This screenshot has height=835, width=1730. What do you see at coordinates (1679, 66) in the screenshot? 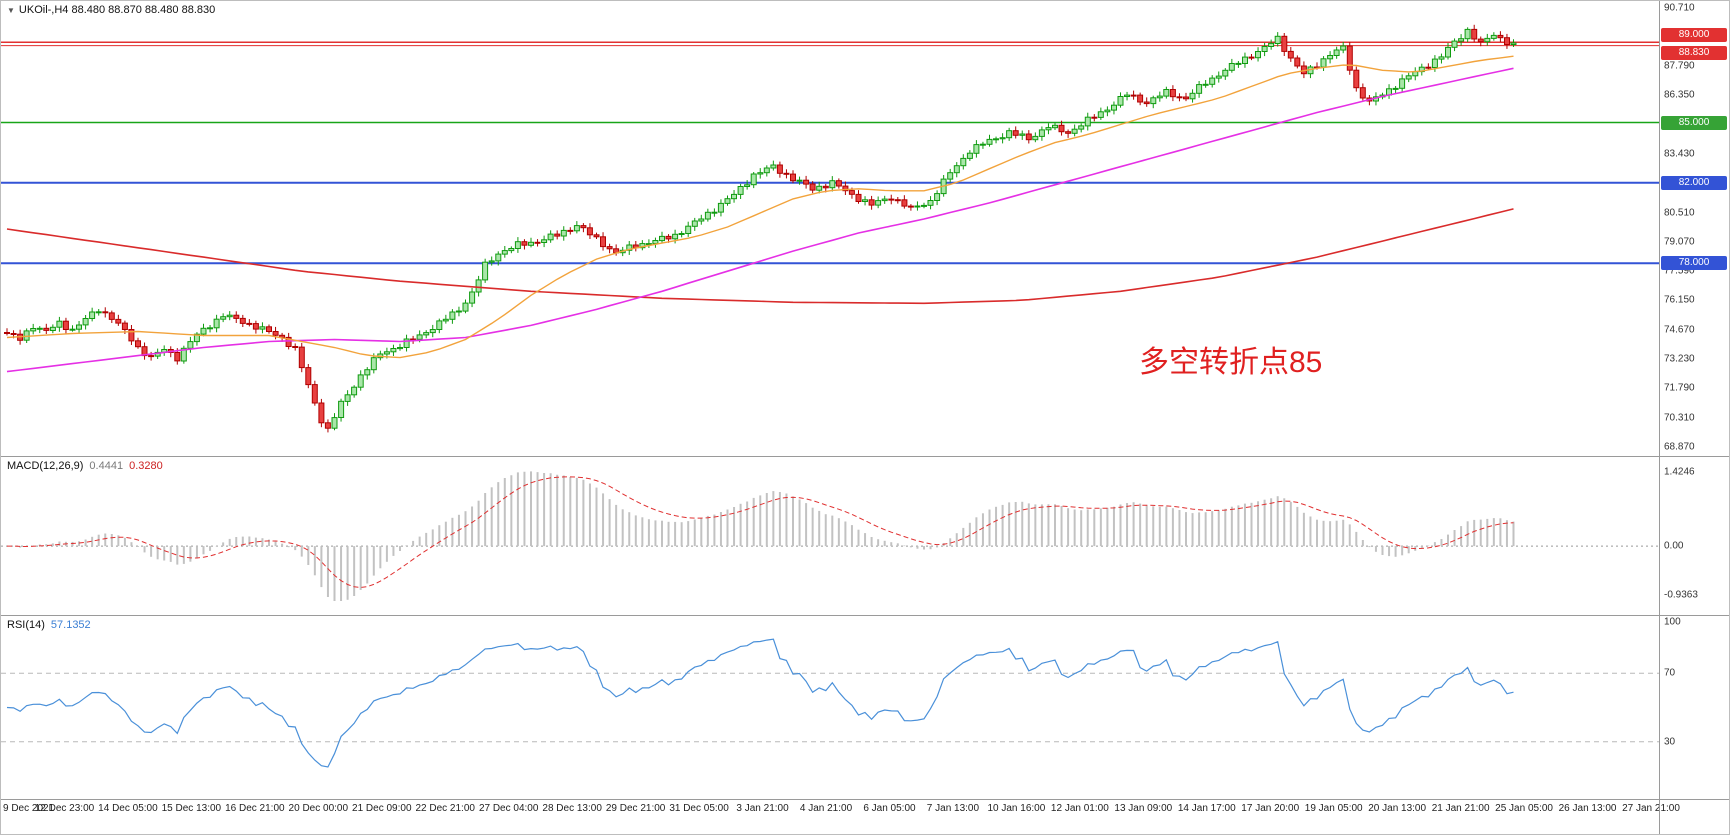
I see `price-tick-label: 87.790` at bounding box center [1679, 66].